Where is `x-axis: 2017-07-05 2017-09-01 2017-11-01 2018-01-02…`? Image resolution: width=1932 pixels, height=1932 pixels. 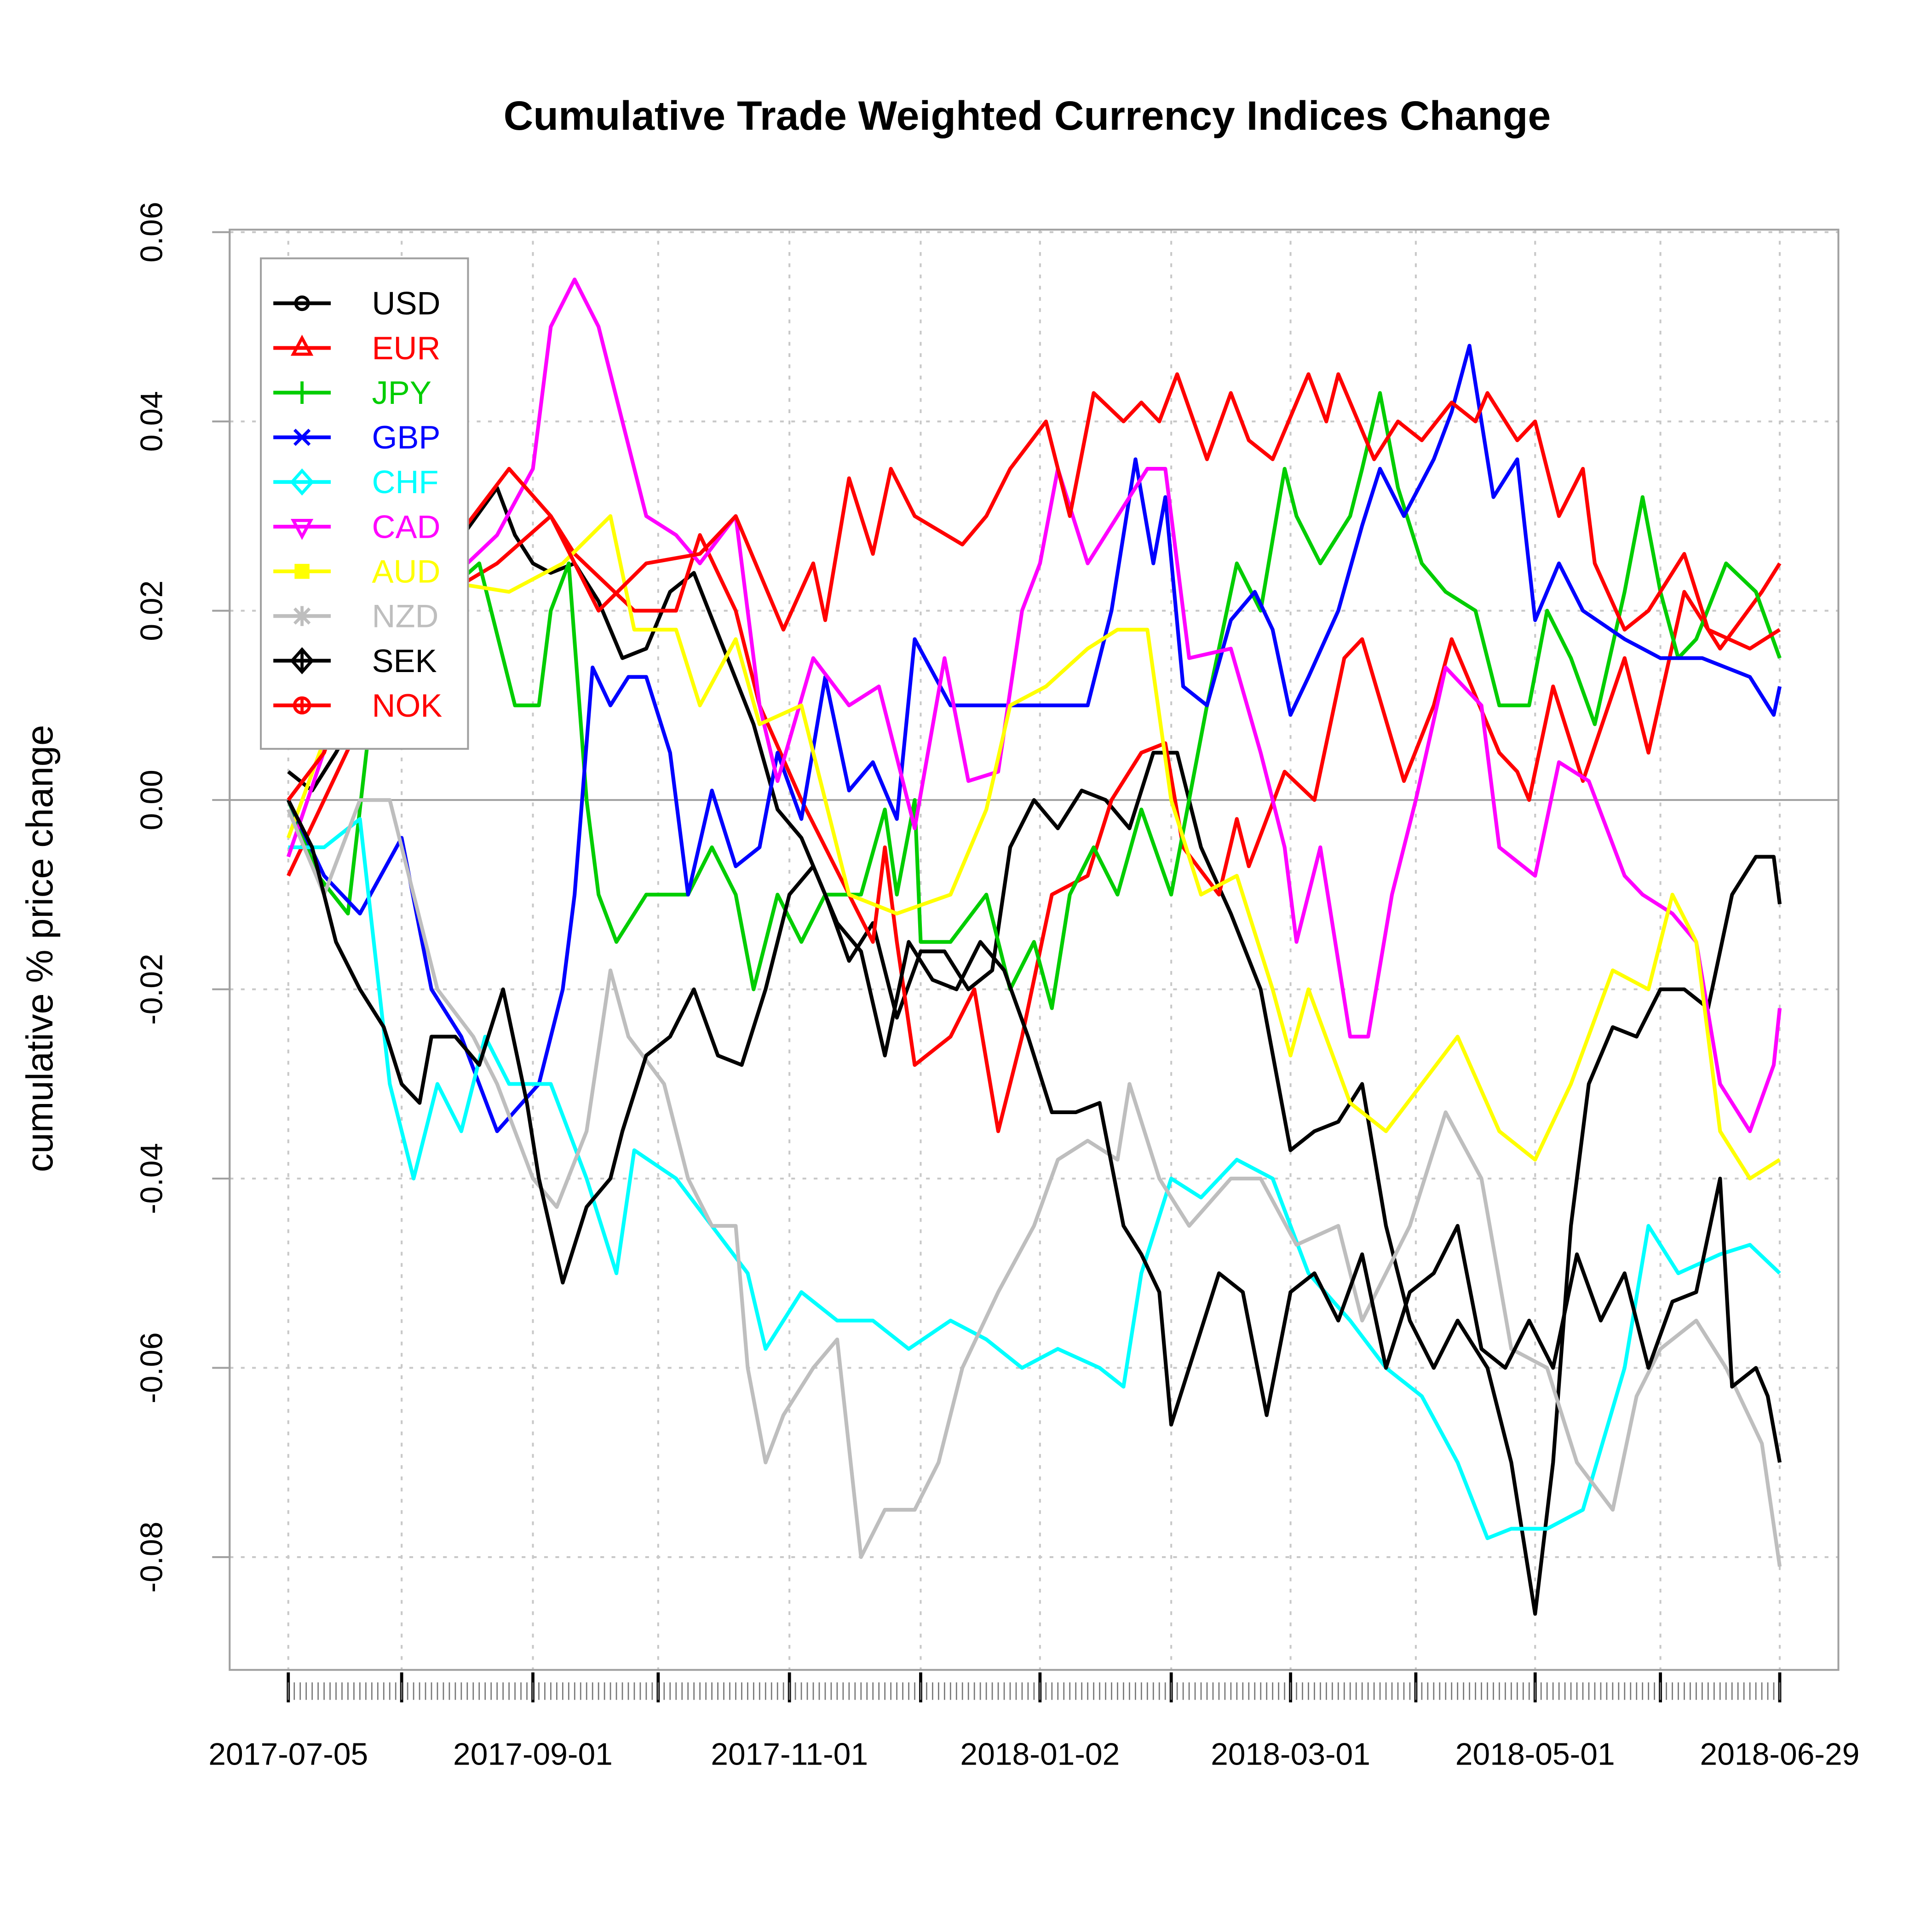
x-axis: 2017-07-05 2017-09-01 2017-11-01 2018-01-02… is located at coordinates (1034, 1721).